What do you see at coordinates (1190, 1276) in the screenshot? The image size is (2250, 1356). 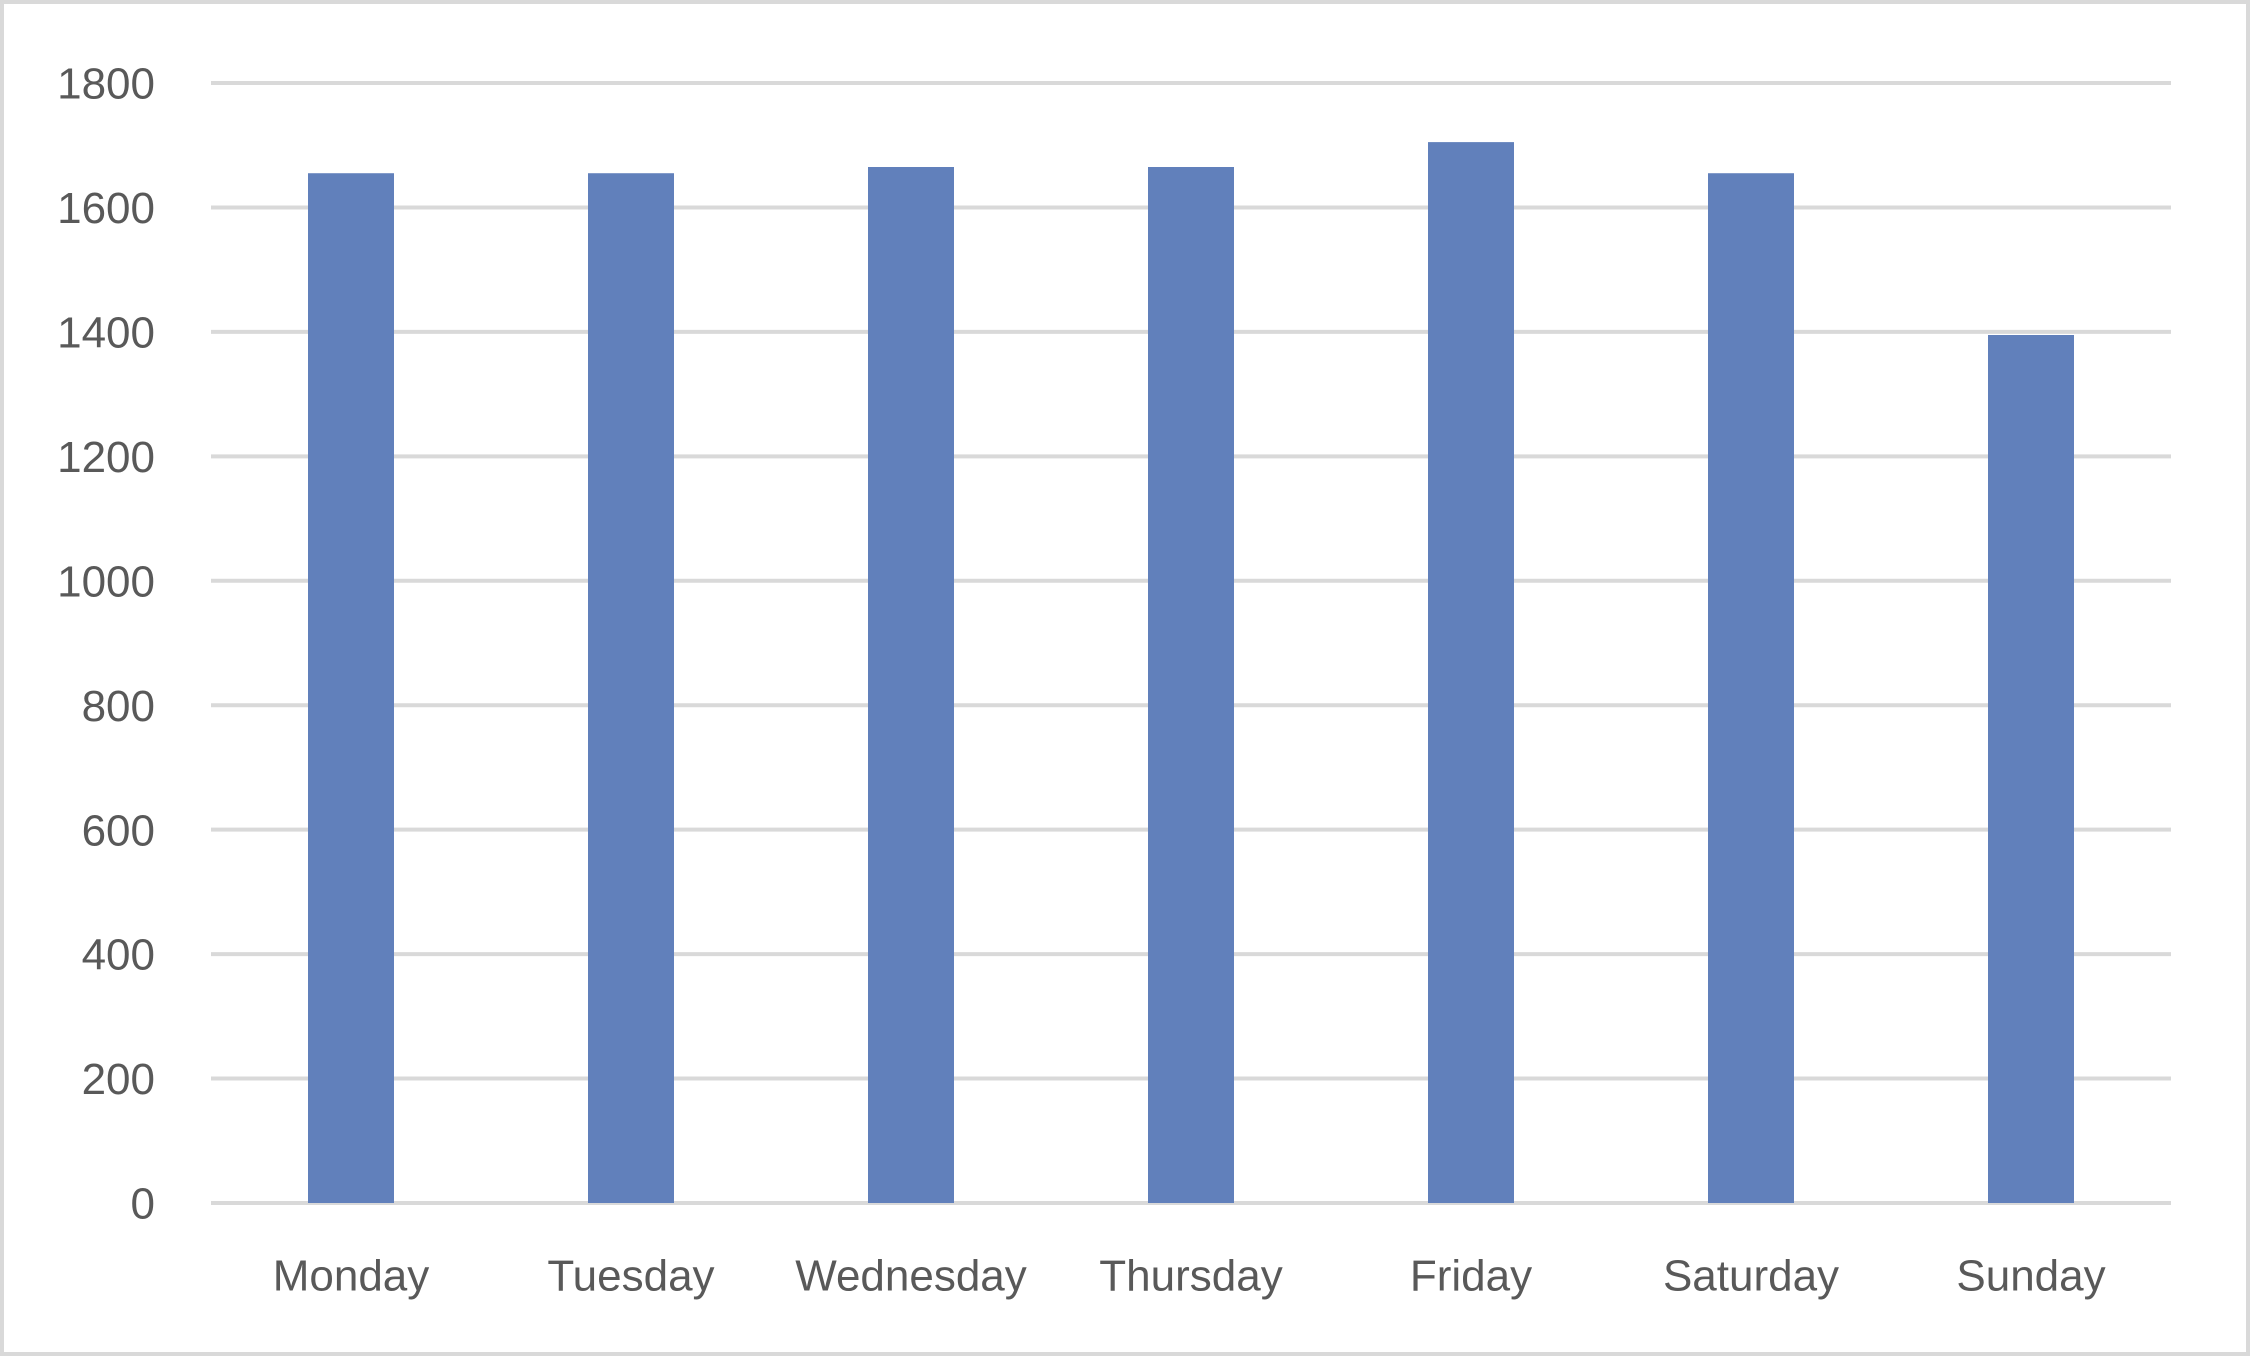 I see `x-tick-label: Thursday` at bounding box center [1190, 1276].